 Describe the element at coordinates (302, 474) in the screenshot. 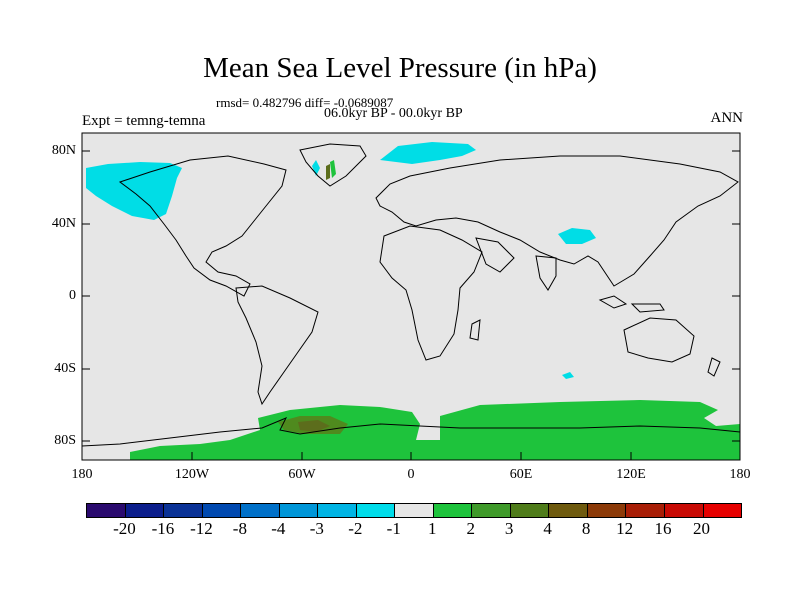

I see `x-tick-label: 60W` at that location.